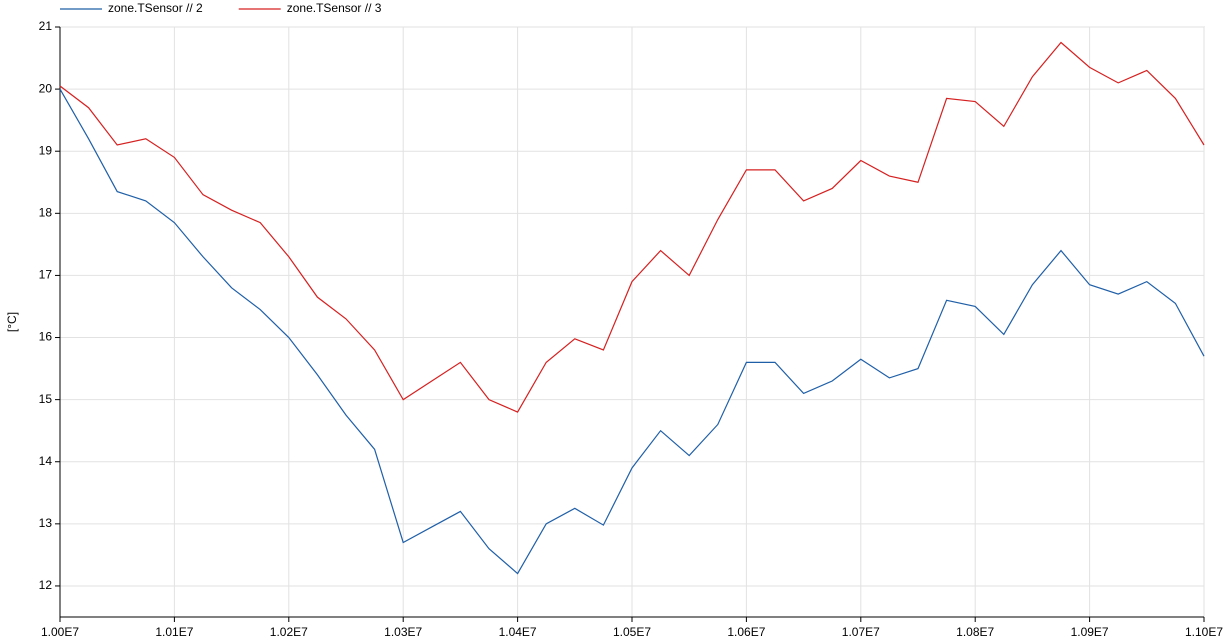 The width and height of the screenshot is (1230, 643). What do you see at coordinates (46, 523) in the screenshot?
I see `y-tick-label: 13` at bounding box center [46, 523].